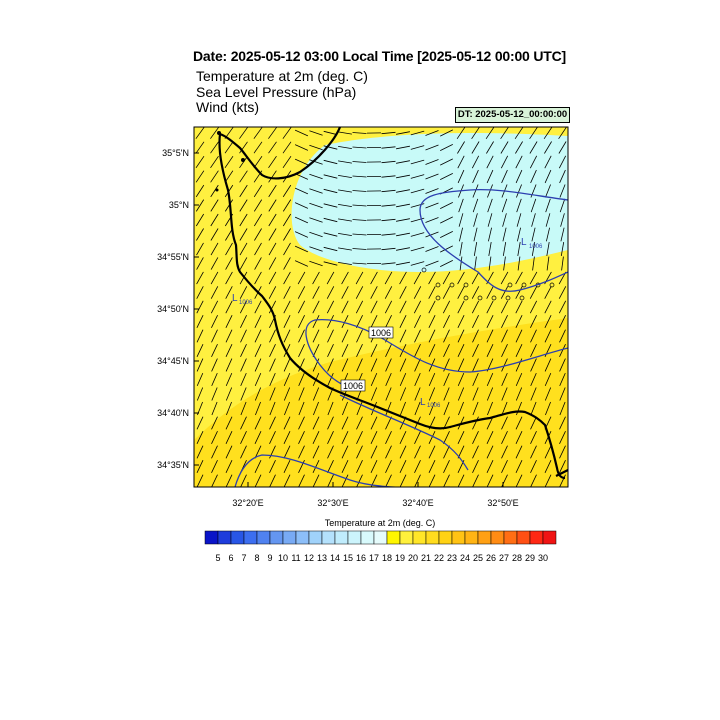  Describe the element at coordinates (375, 495) in the screenshot. I see `longitude-axis: 32°20'E 32°30'E 32°40'E 32°50'E` at that location.